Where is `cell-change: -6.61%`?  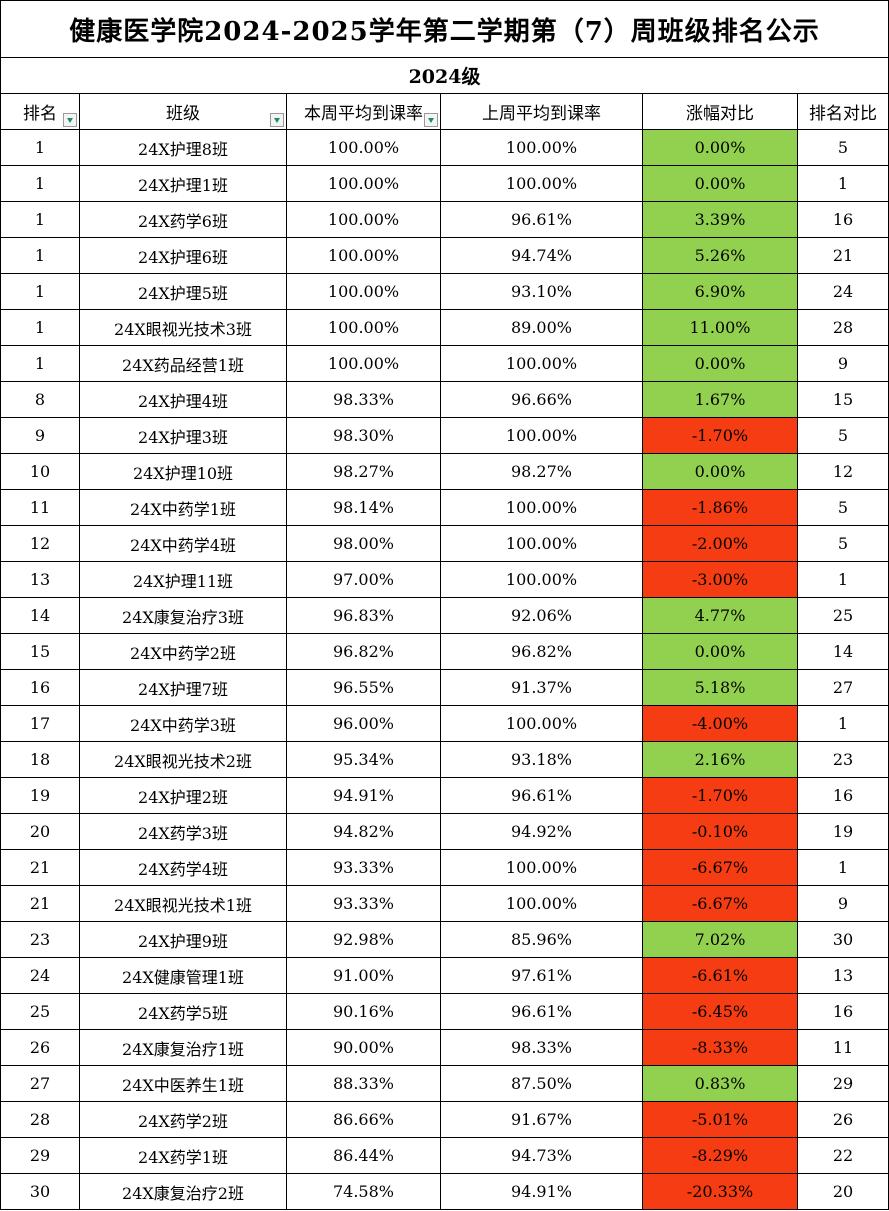 cell-change: -6.61% is located at coordinates (720, 975).